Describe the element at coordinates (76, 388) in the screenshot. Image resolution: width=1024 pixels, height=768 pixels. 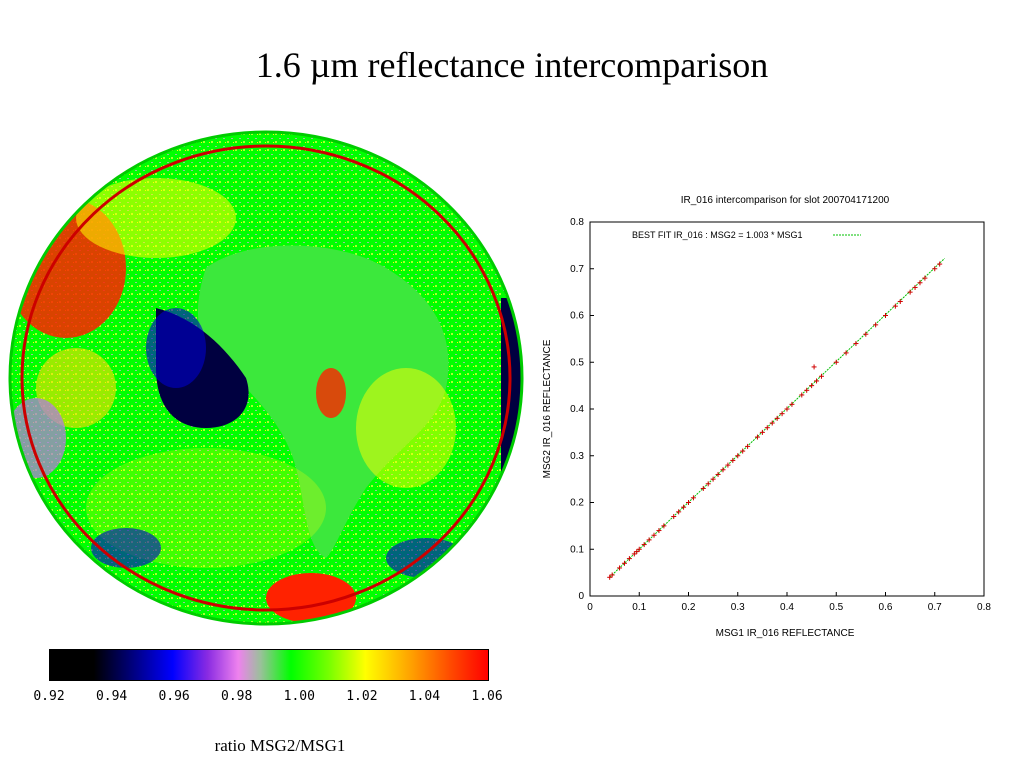
I see `map-west-yellow` at that location.